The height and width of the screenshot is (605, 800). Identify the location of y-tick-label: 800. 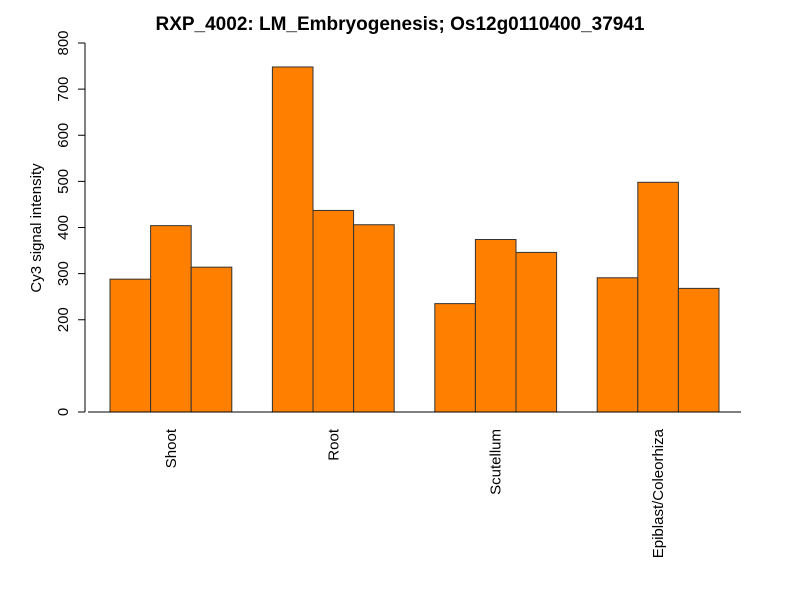
(63, 42).